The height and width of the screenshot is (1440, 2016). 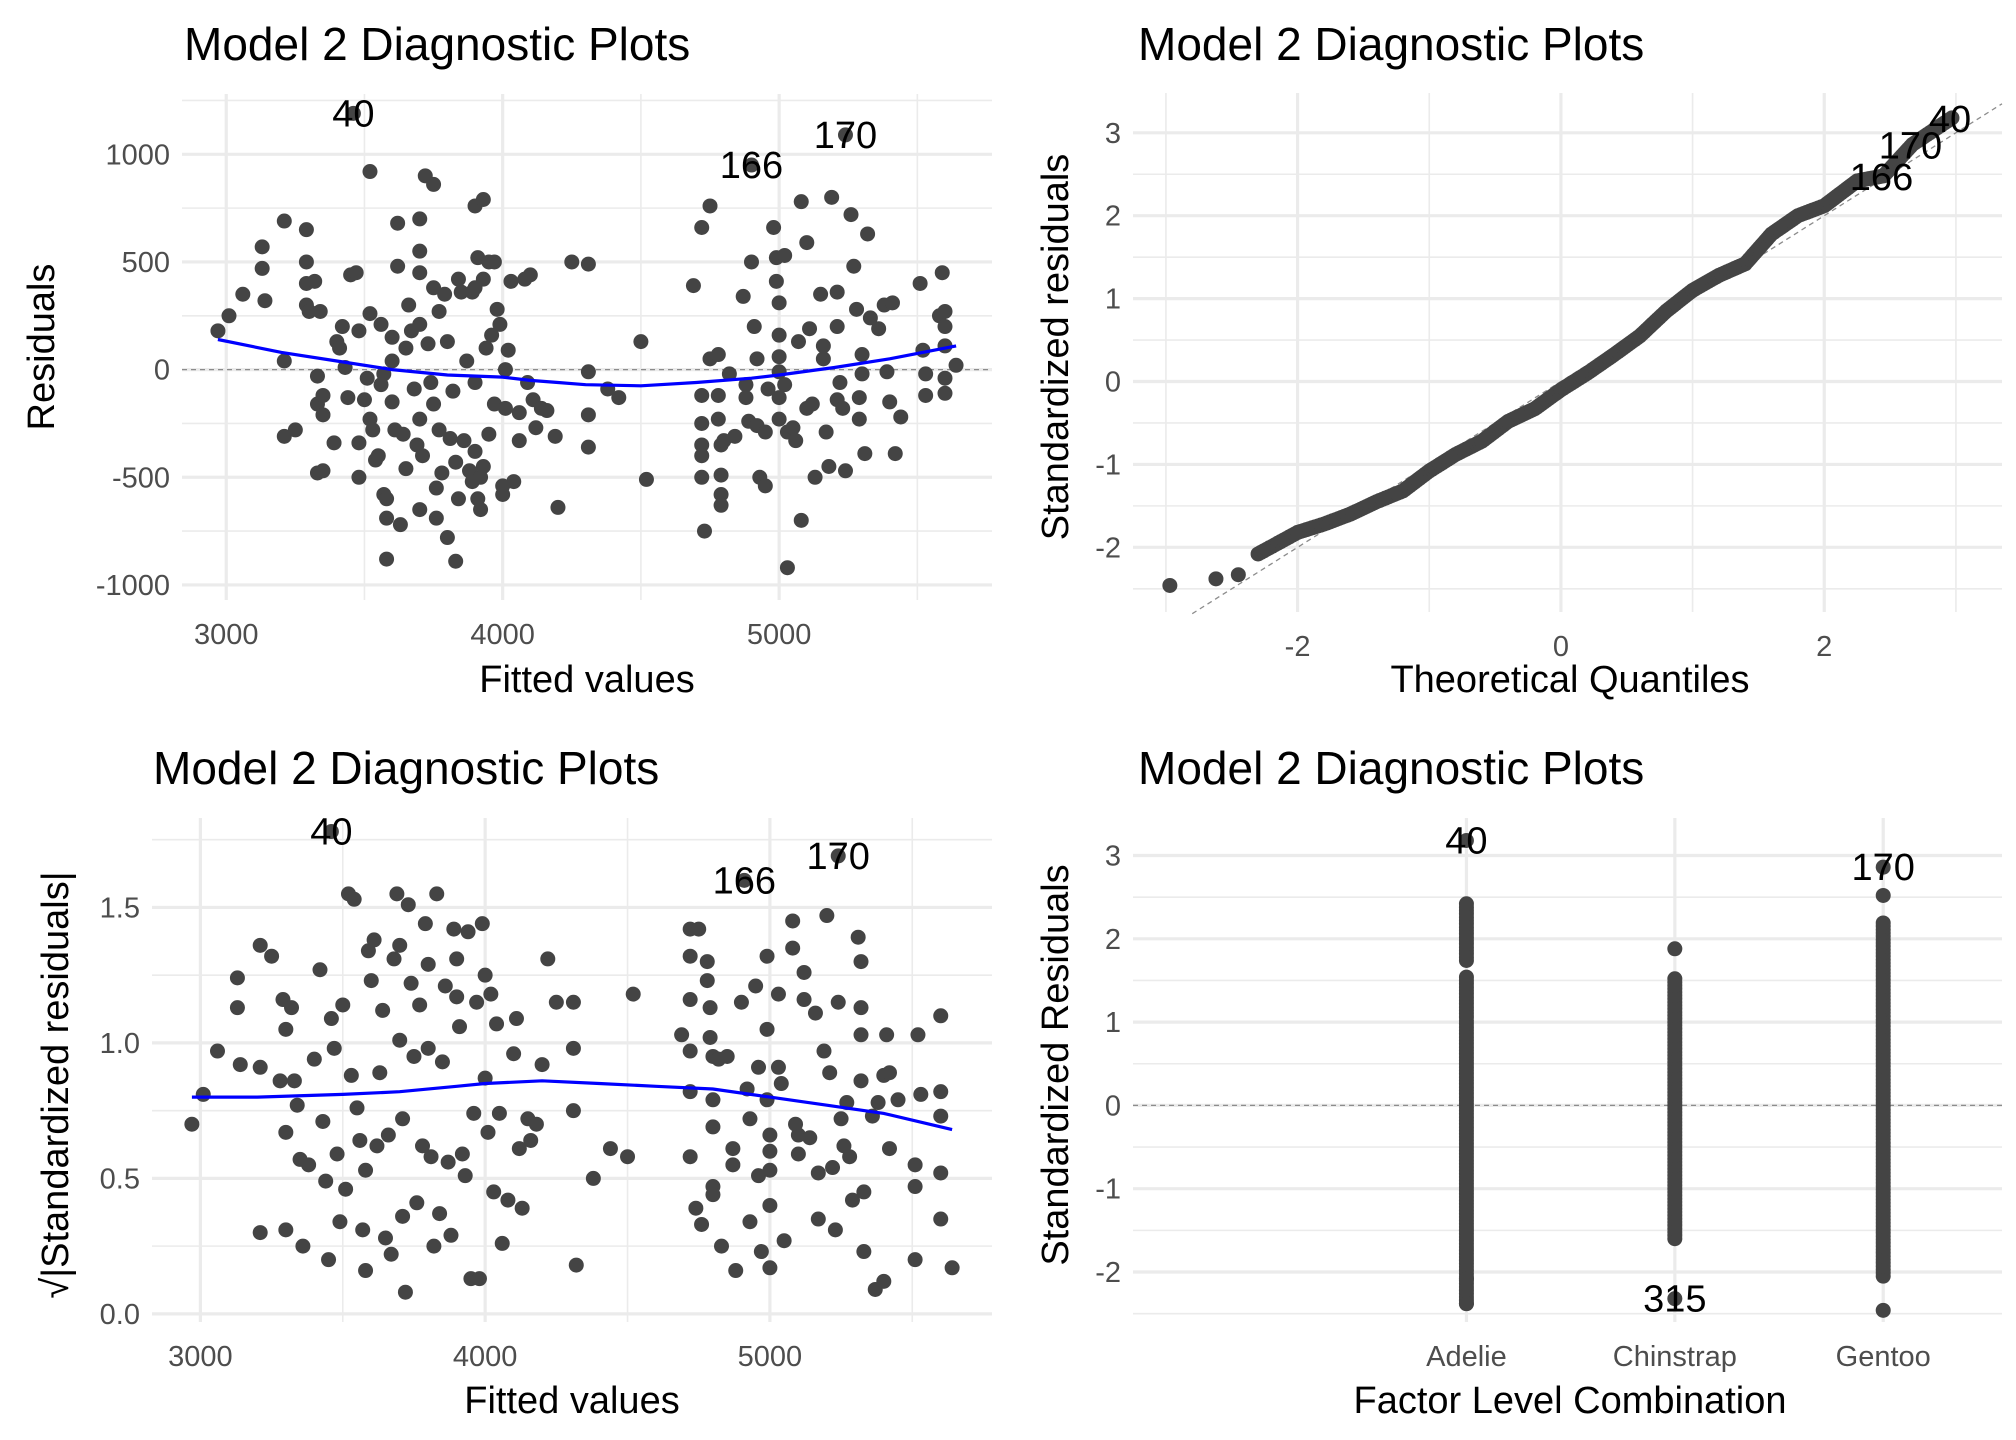 I want to click on x-tick-label: 0, so click(x=1561, y=647).